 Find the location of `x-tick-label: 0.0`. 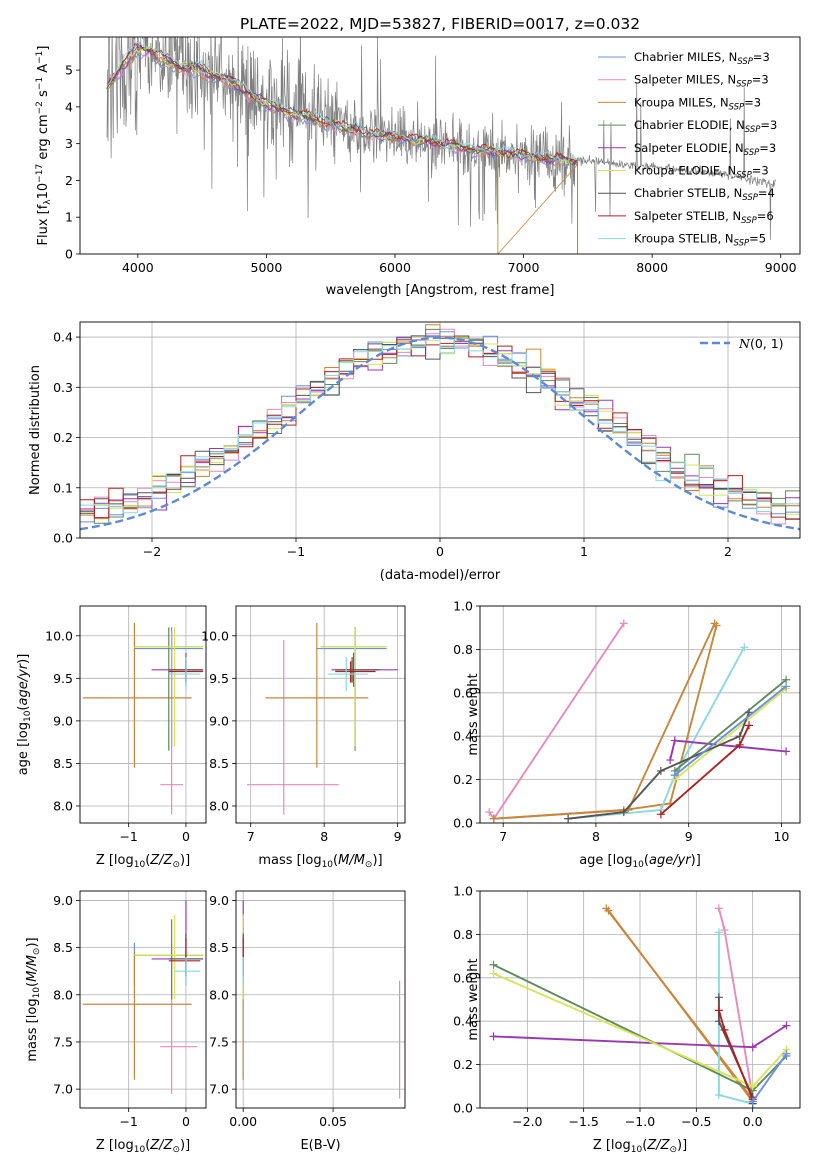

x-tick-label: 0.0 is located at coordinates (753, 1121).